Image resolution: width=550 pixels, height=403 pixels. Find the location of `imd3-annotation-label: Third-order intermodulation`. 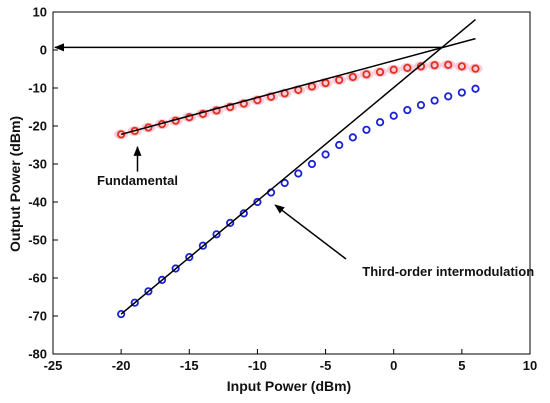

imd3-annotation-label: Third-order intermodulation is located at coordinates (448, 271).